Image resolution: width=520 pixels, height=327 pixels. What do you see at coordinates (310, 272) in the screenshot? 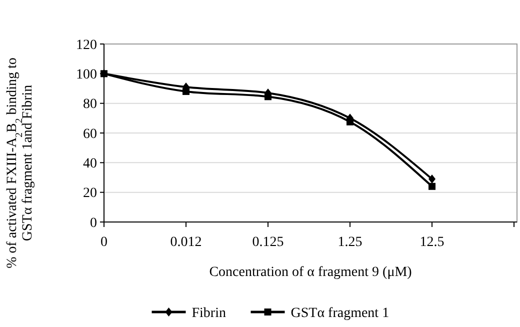
I see `x-axis-title: Concentration of α fragment 9 (μM)` at bounding box center [310, 272].